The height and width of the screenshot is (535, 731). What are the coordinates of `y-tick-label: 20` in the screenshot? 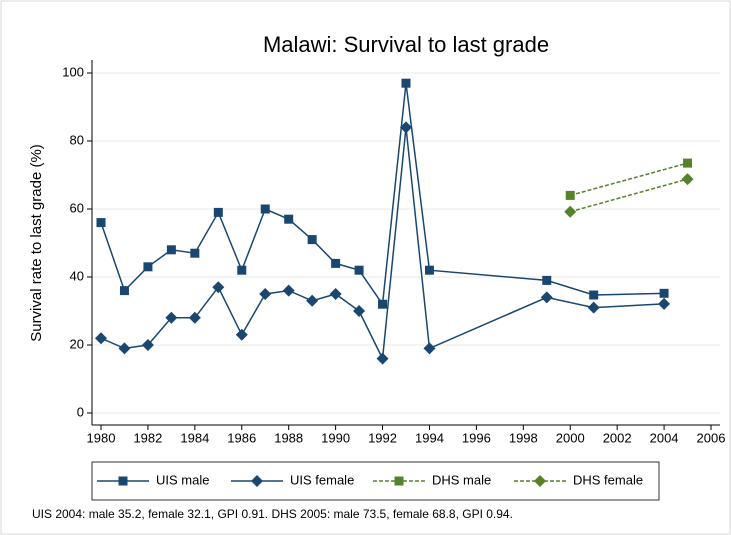 It's located at (77, 343).